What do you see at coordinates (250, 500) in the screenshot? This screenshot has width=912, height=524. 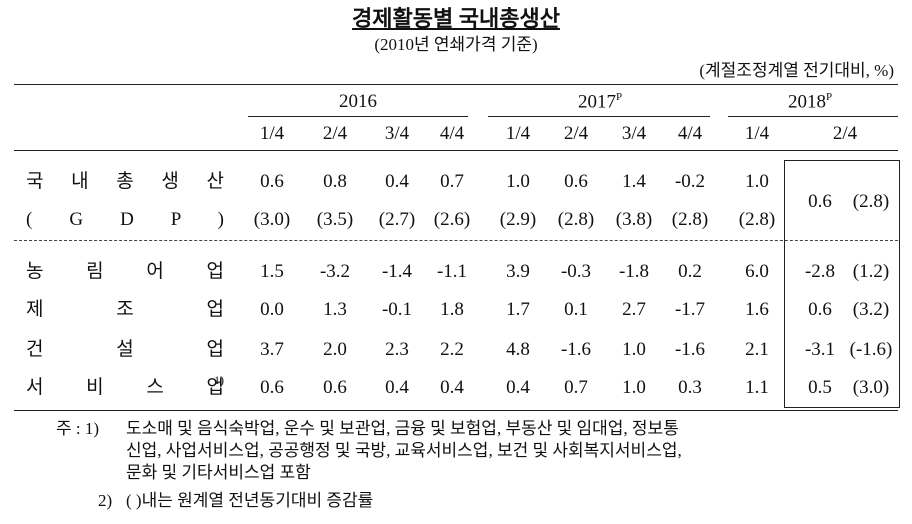 I see `note-line: ( )내는 원계열 전년동기대비 증감률` at bounding box center [250, 500].